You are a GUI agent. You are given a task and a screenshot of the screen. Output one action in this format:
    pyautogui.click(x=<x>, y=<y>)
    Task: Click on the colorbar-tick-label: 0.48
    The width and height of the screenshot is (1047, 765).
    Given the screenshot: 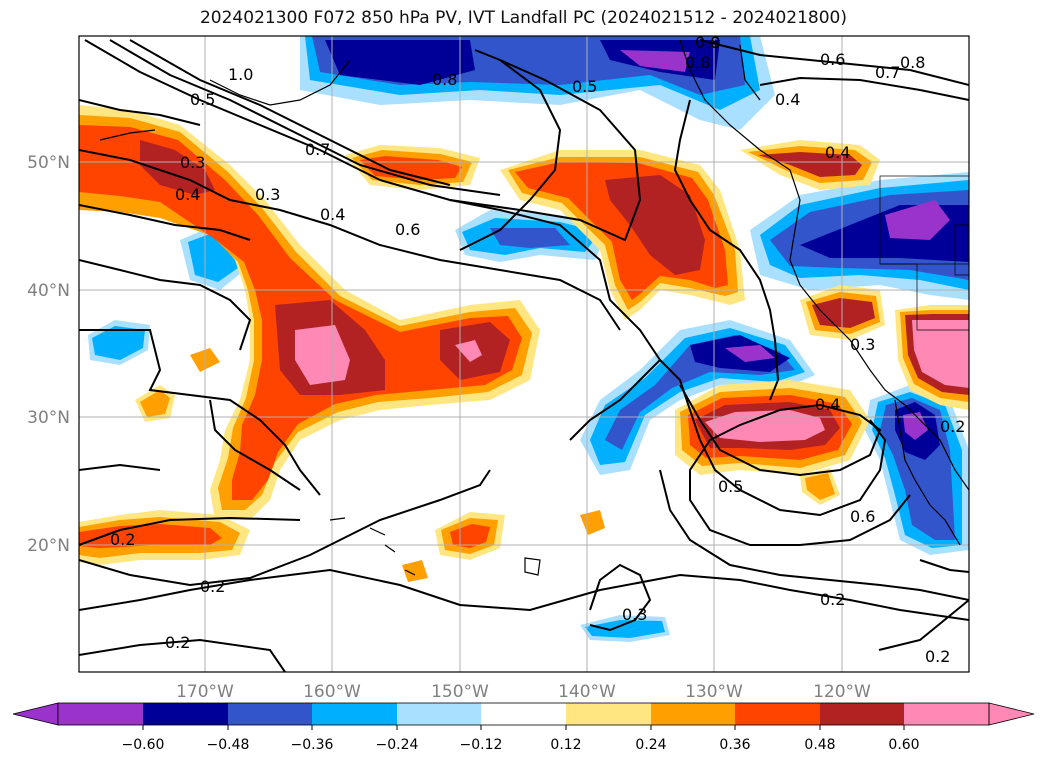 What is the action you would take?
    pyautogui.click(x=819, y=745)
    